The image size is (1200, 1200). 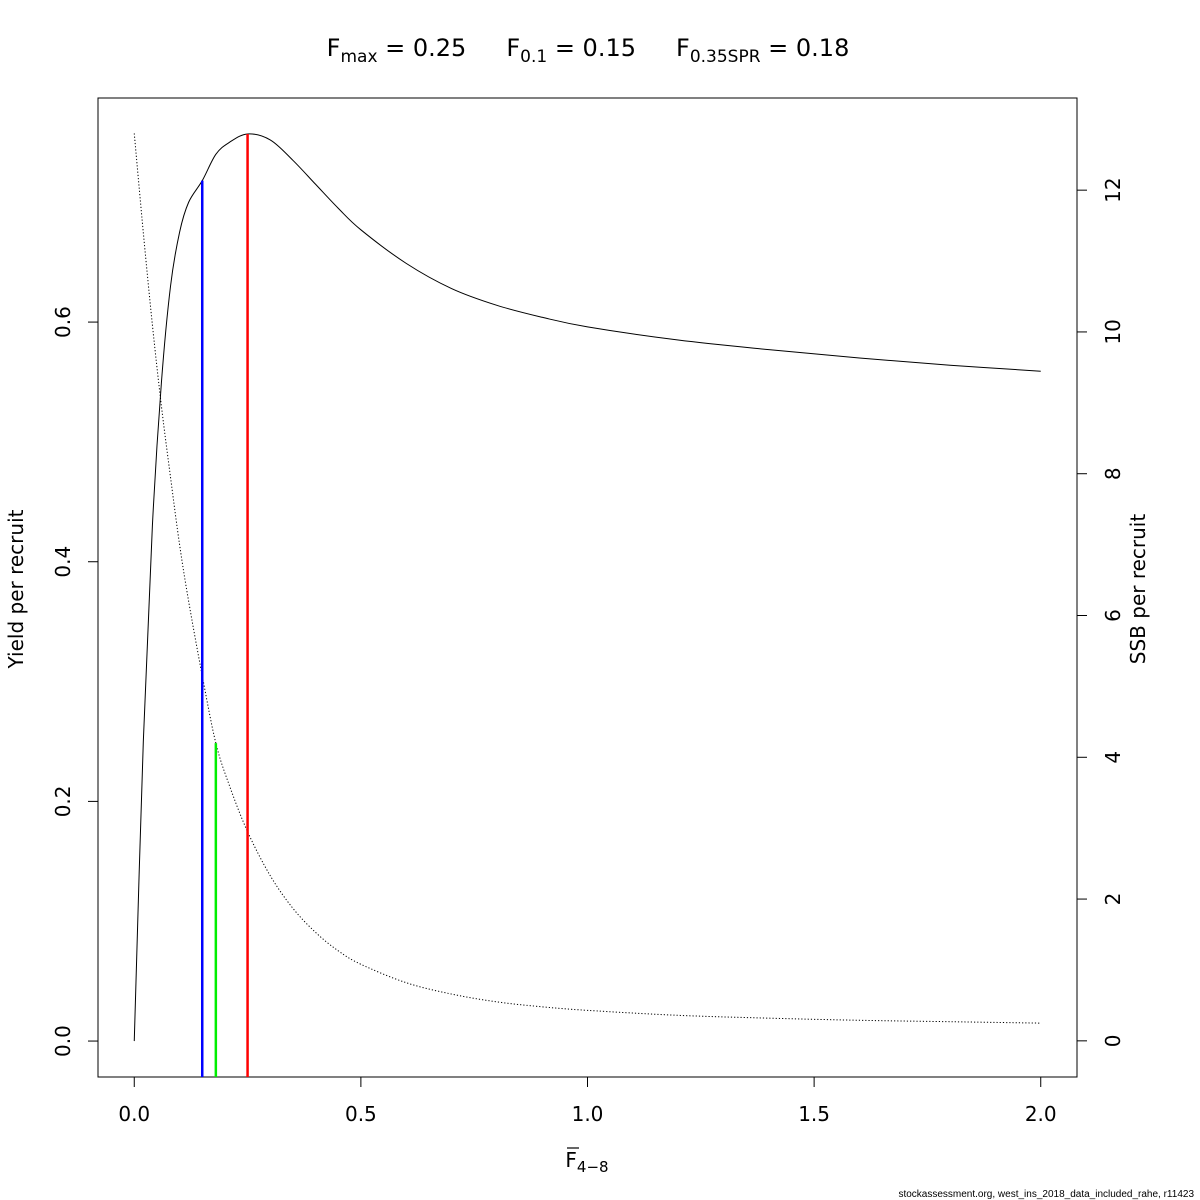 I want to click on y-left-tick-label: 0.2, so click(x=63, y=801).